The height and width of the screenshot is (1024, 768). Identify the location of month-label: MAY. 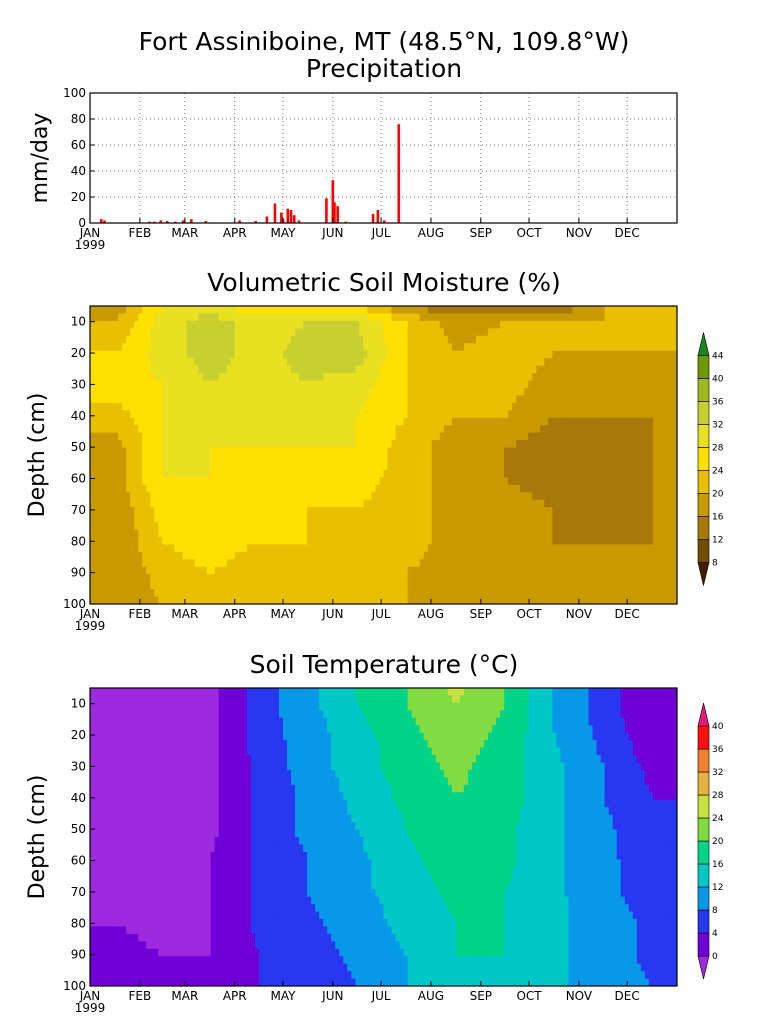
(284, 233).